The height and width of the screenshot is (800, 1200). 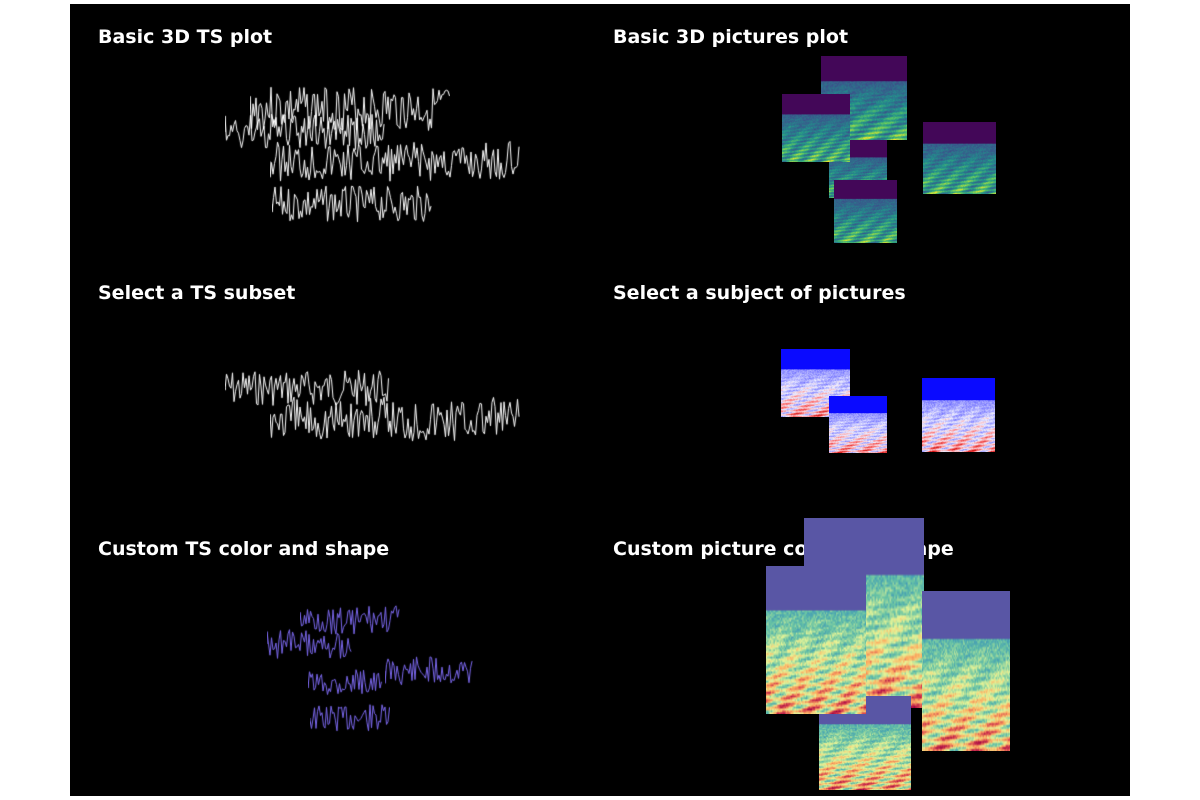 I want to click on panel-title: Select a TS subset, so click(x=197, y=293).